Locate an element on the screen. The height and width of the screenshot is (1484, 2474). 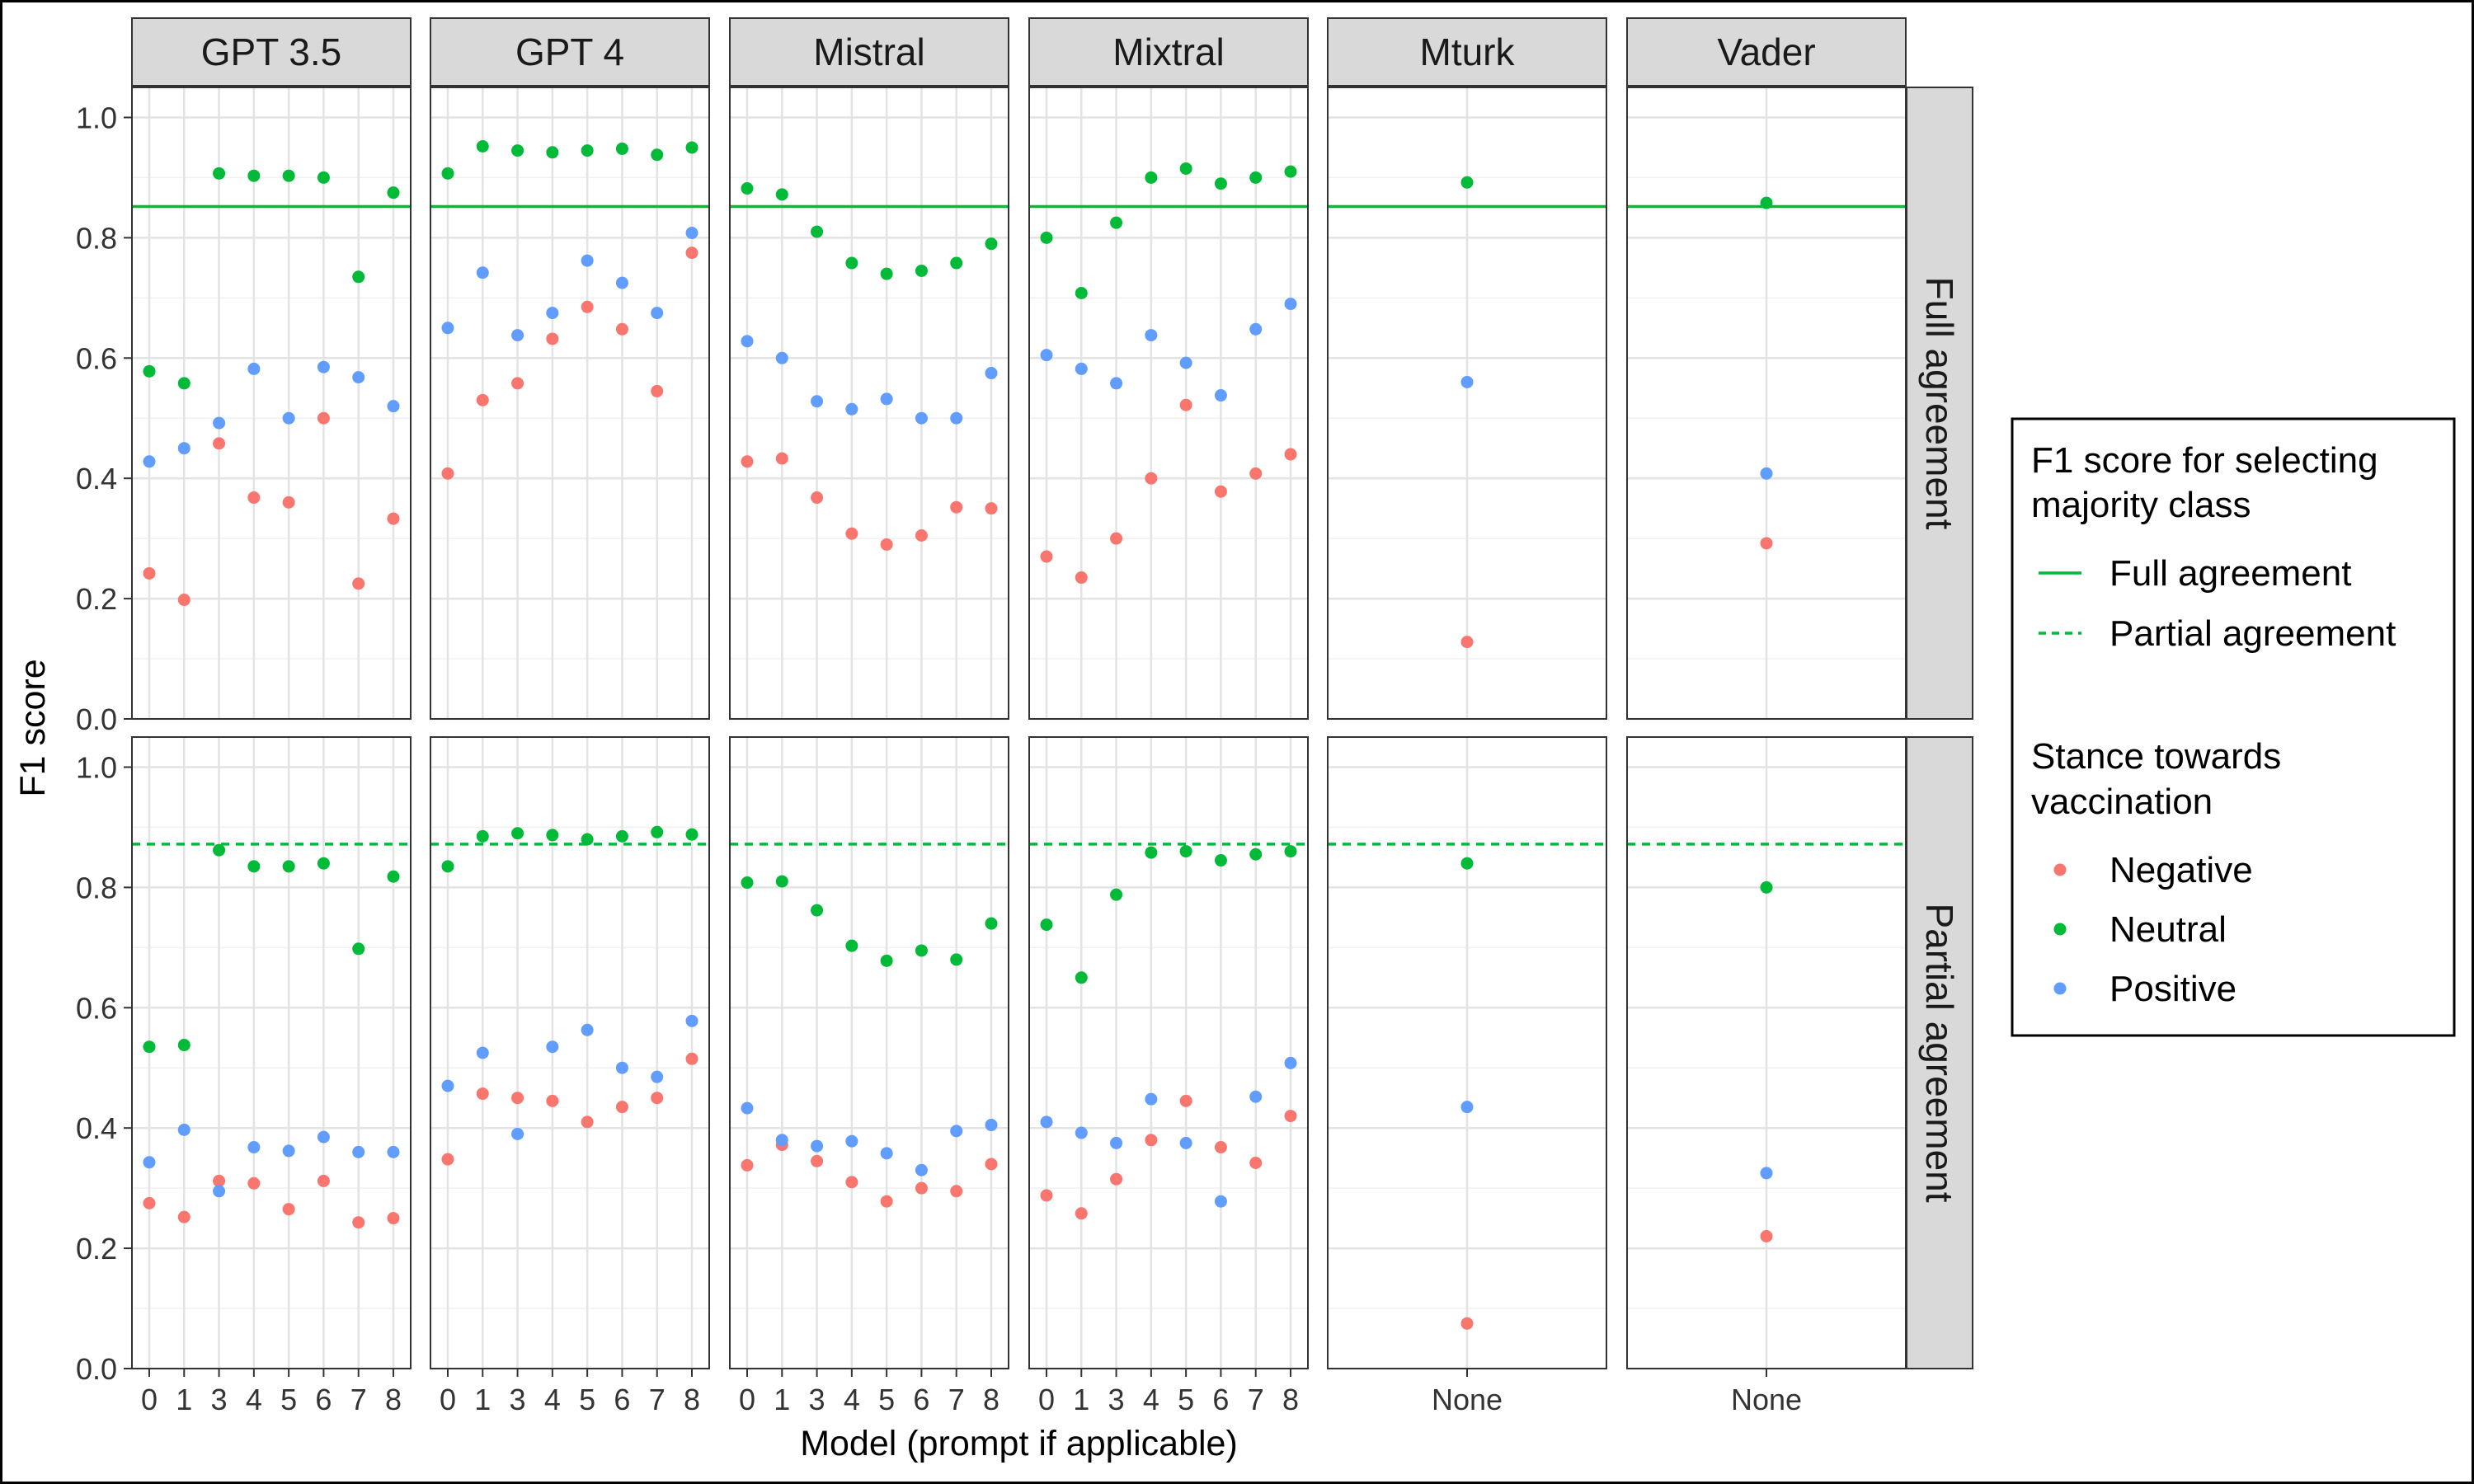
x-tick-label: 3 is located at coordinates (518, 1399).